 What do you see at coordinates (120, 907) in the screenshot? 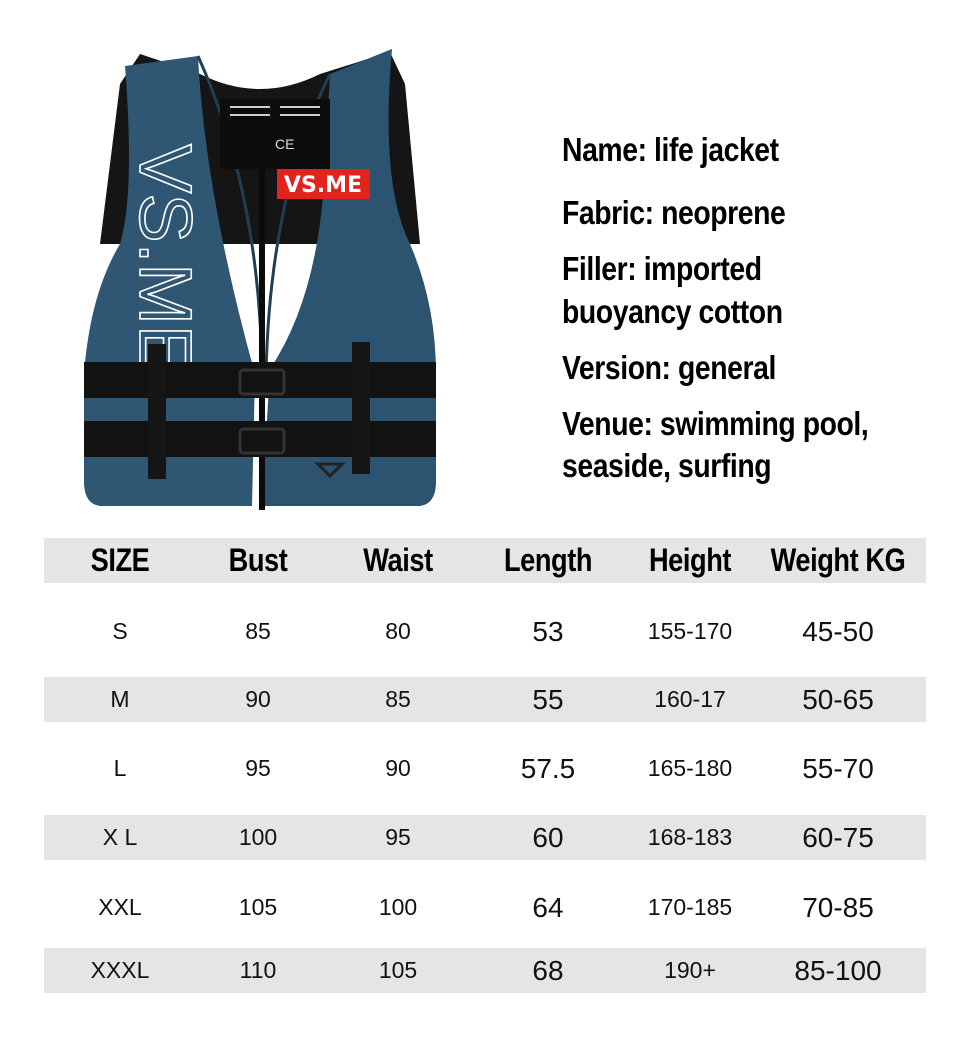
I see `cell-size: XXL` at bounding box center [120, 907].